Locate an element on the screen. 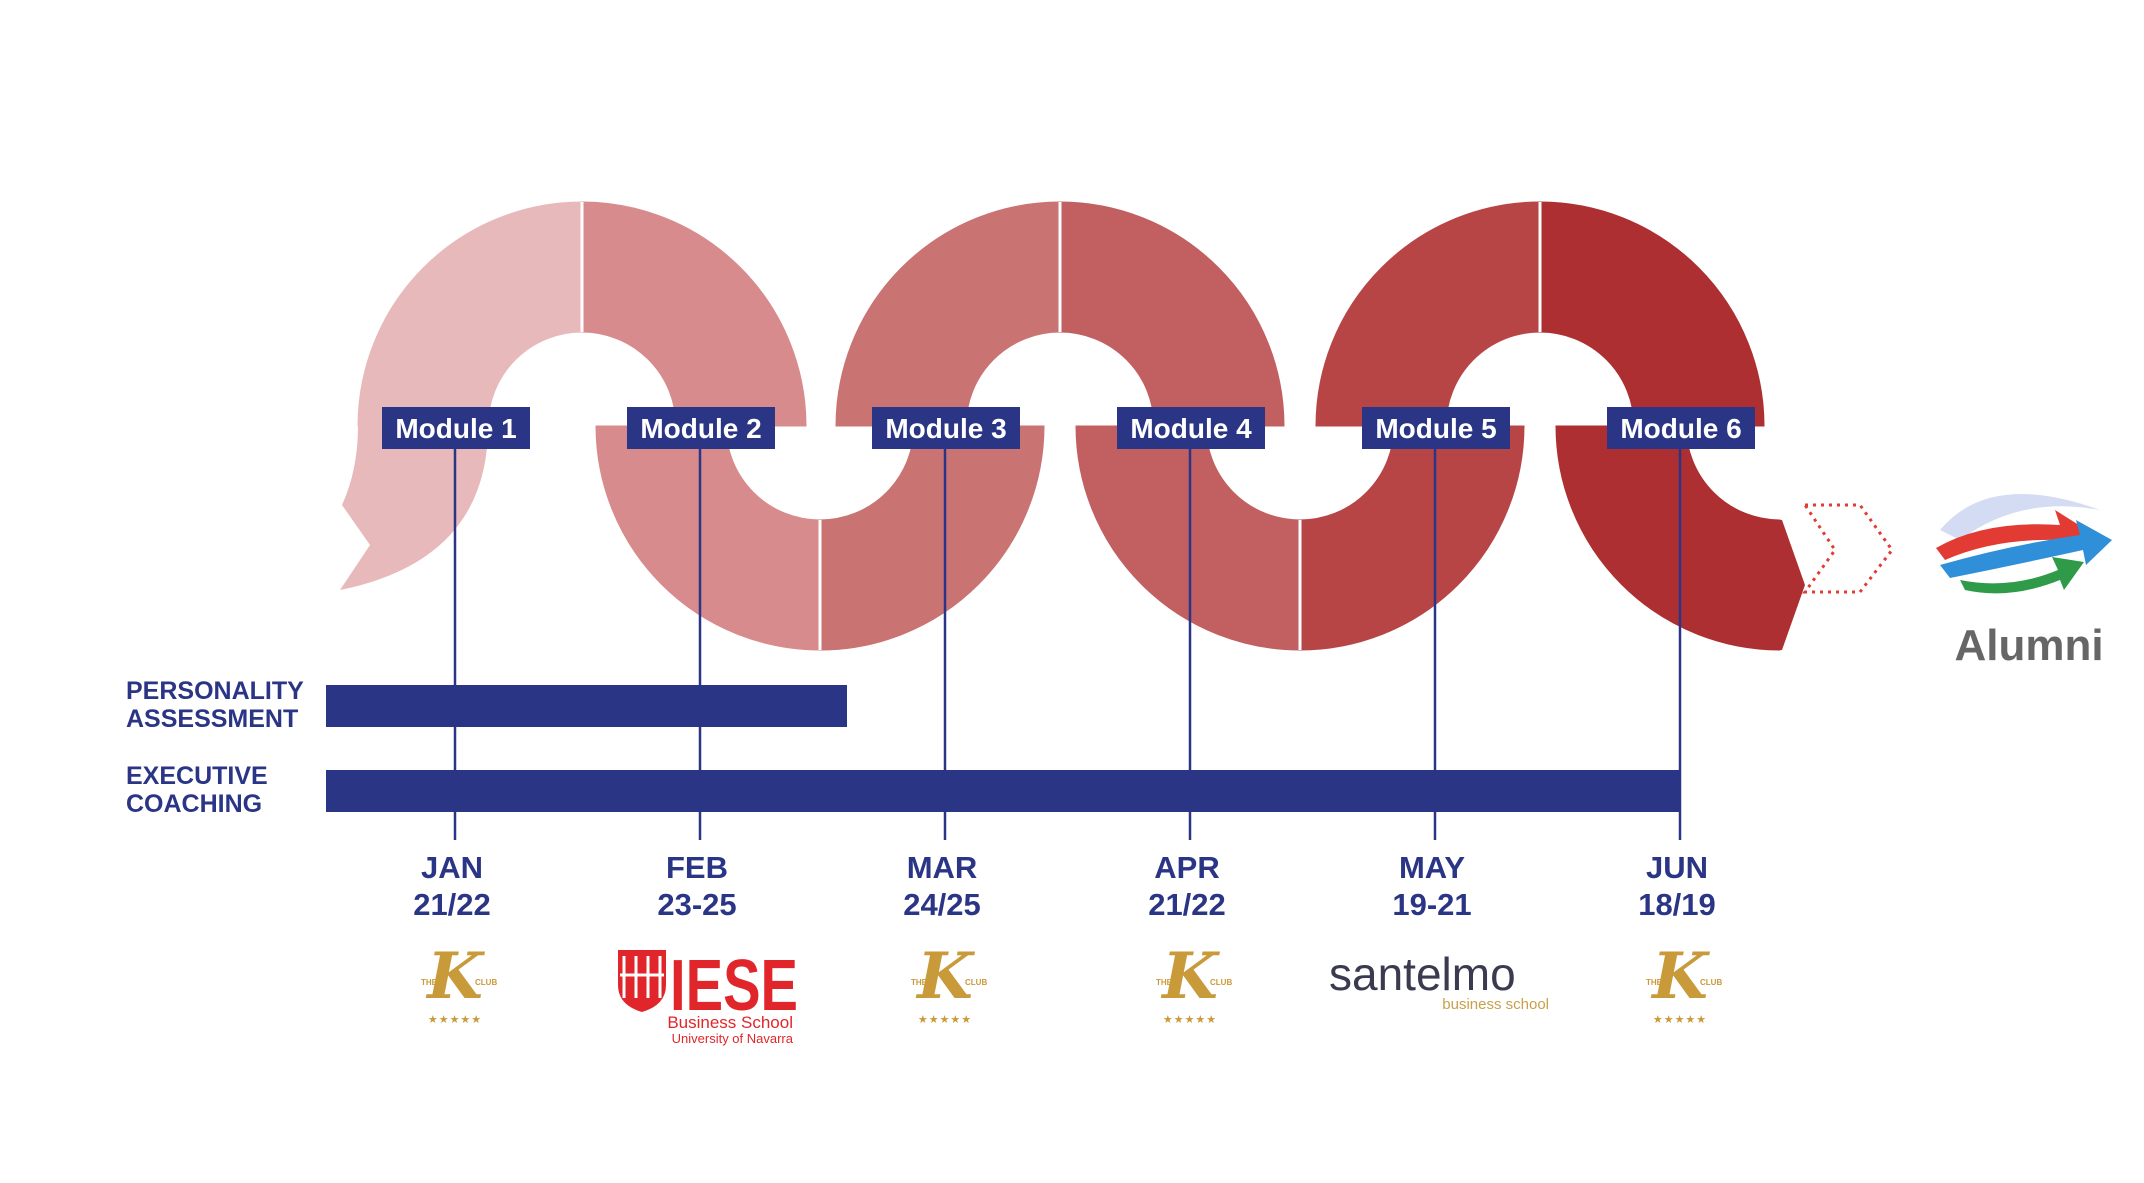  santelmo-name: santelmo is located at coordinates (1422, 974).